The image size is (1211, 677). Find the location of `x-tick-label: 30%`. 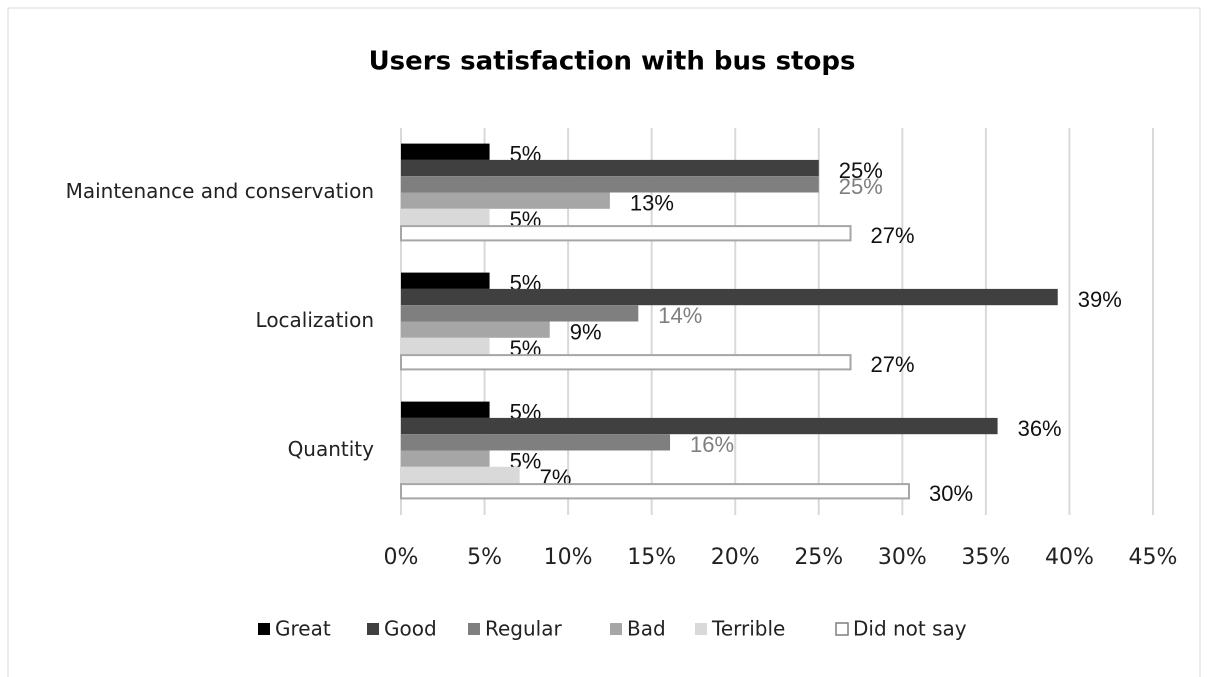

x-tick-label: 30% is located at coordinates (902, 557).